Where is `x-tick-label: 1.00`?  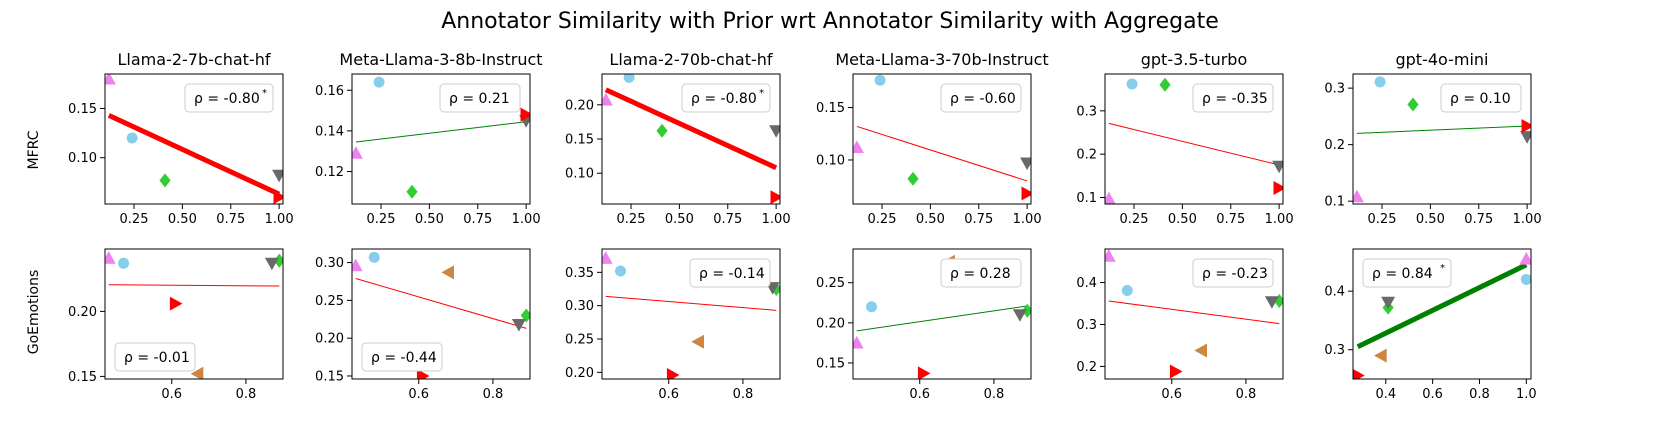
x-tick-label: 1.00 is located at coordinates (1279, 219).